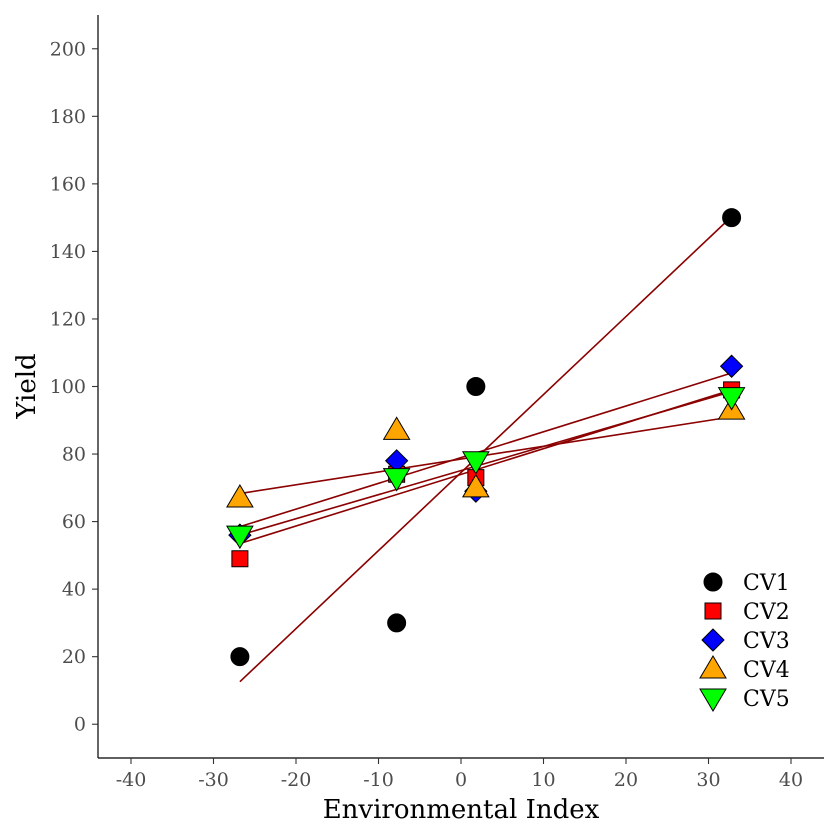  I want to click on legend: CV1 CV2 CV3 CV4 CV5, so click(744, 641).